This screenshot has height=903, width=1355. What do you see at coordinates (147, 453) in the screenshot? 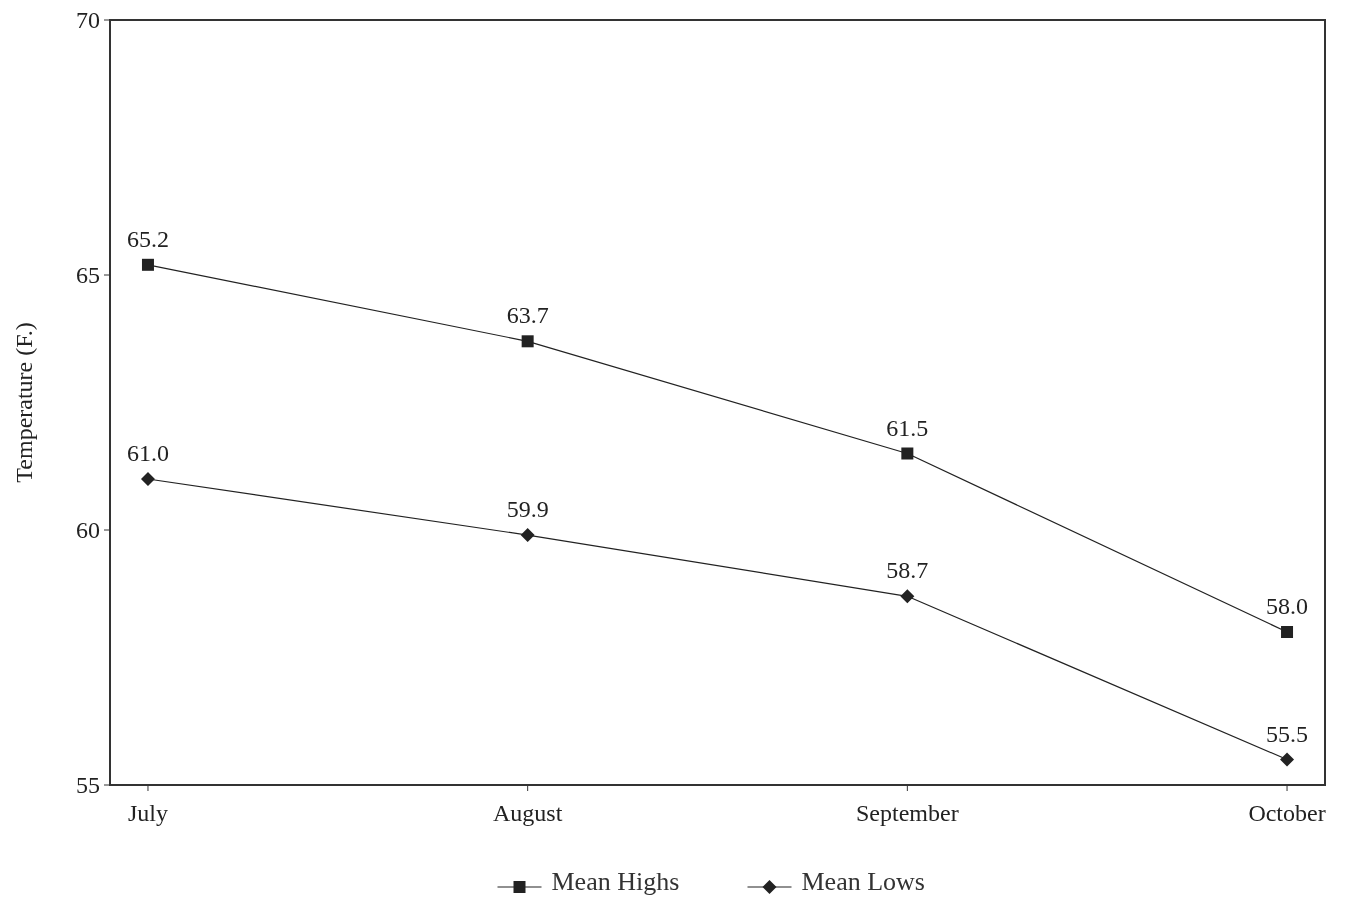
I see `data-label: 61.0` at bounding box center [147, 453].